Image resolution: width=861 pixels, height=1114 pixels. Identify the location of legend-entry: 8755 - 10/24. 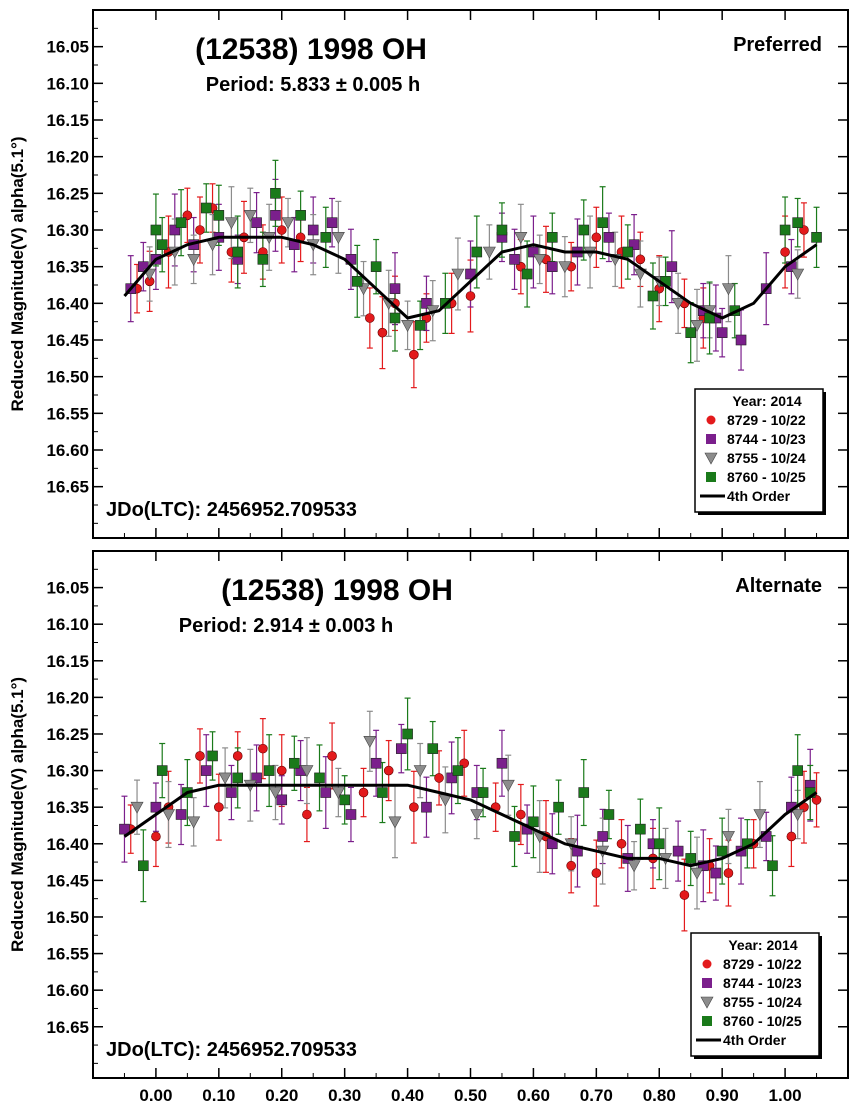
(766, 458).